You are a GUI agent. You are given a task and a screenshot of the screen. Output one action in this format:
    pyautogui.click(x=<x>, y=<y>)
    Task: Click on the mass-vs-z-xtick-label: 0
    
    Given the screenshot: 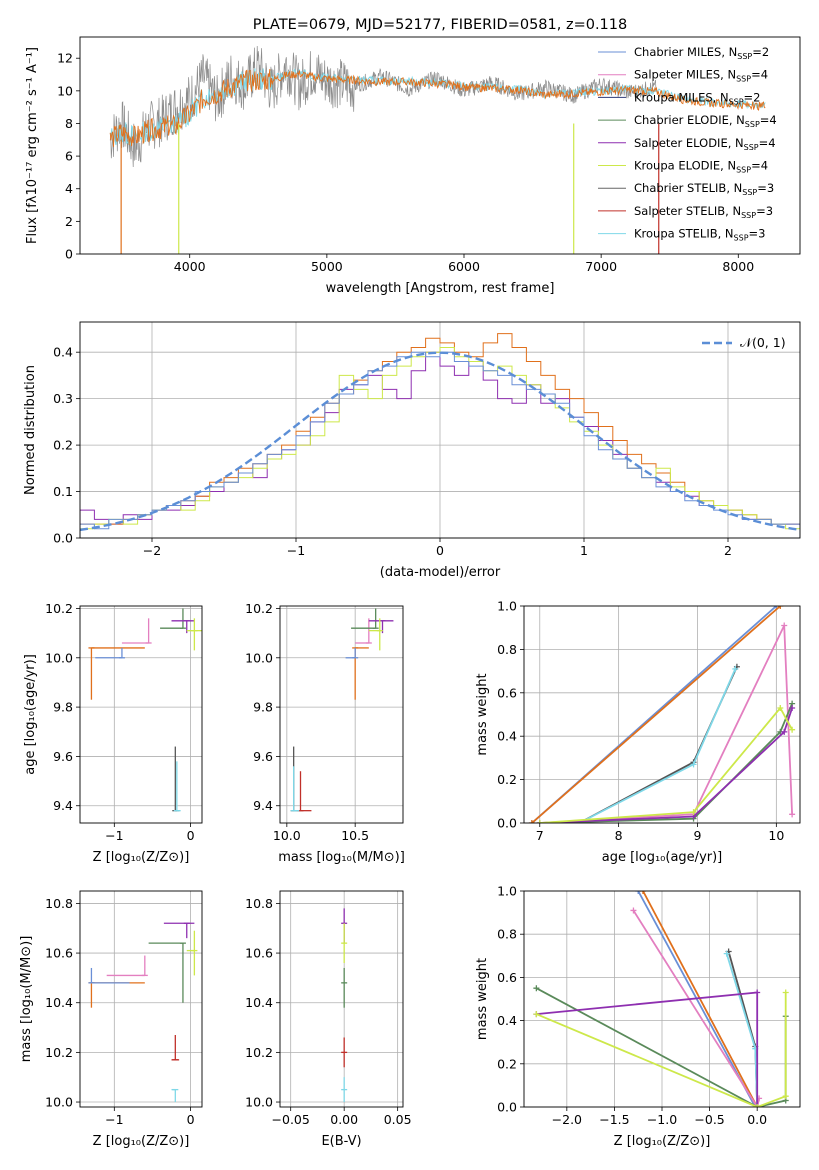 What is the action you would take?
    pyautogui.click(x=191, y=1119)
    